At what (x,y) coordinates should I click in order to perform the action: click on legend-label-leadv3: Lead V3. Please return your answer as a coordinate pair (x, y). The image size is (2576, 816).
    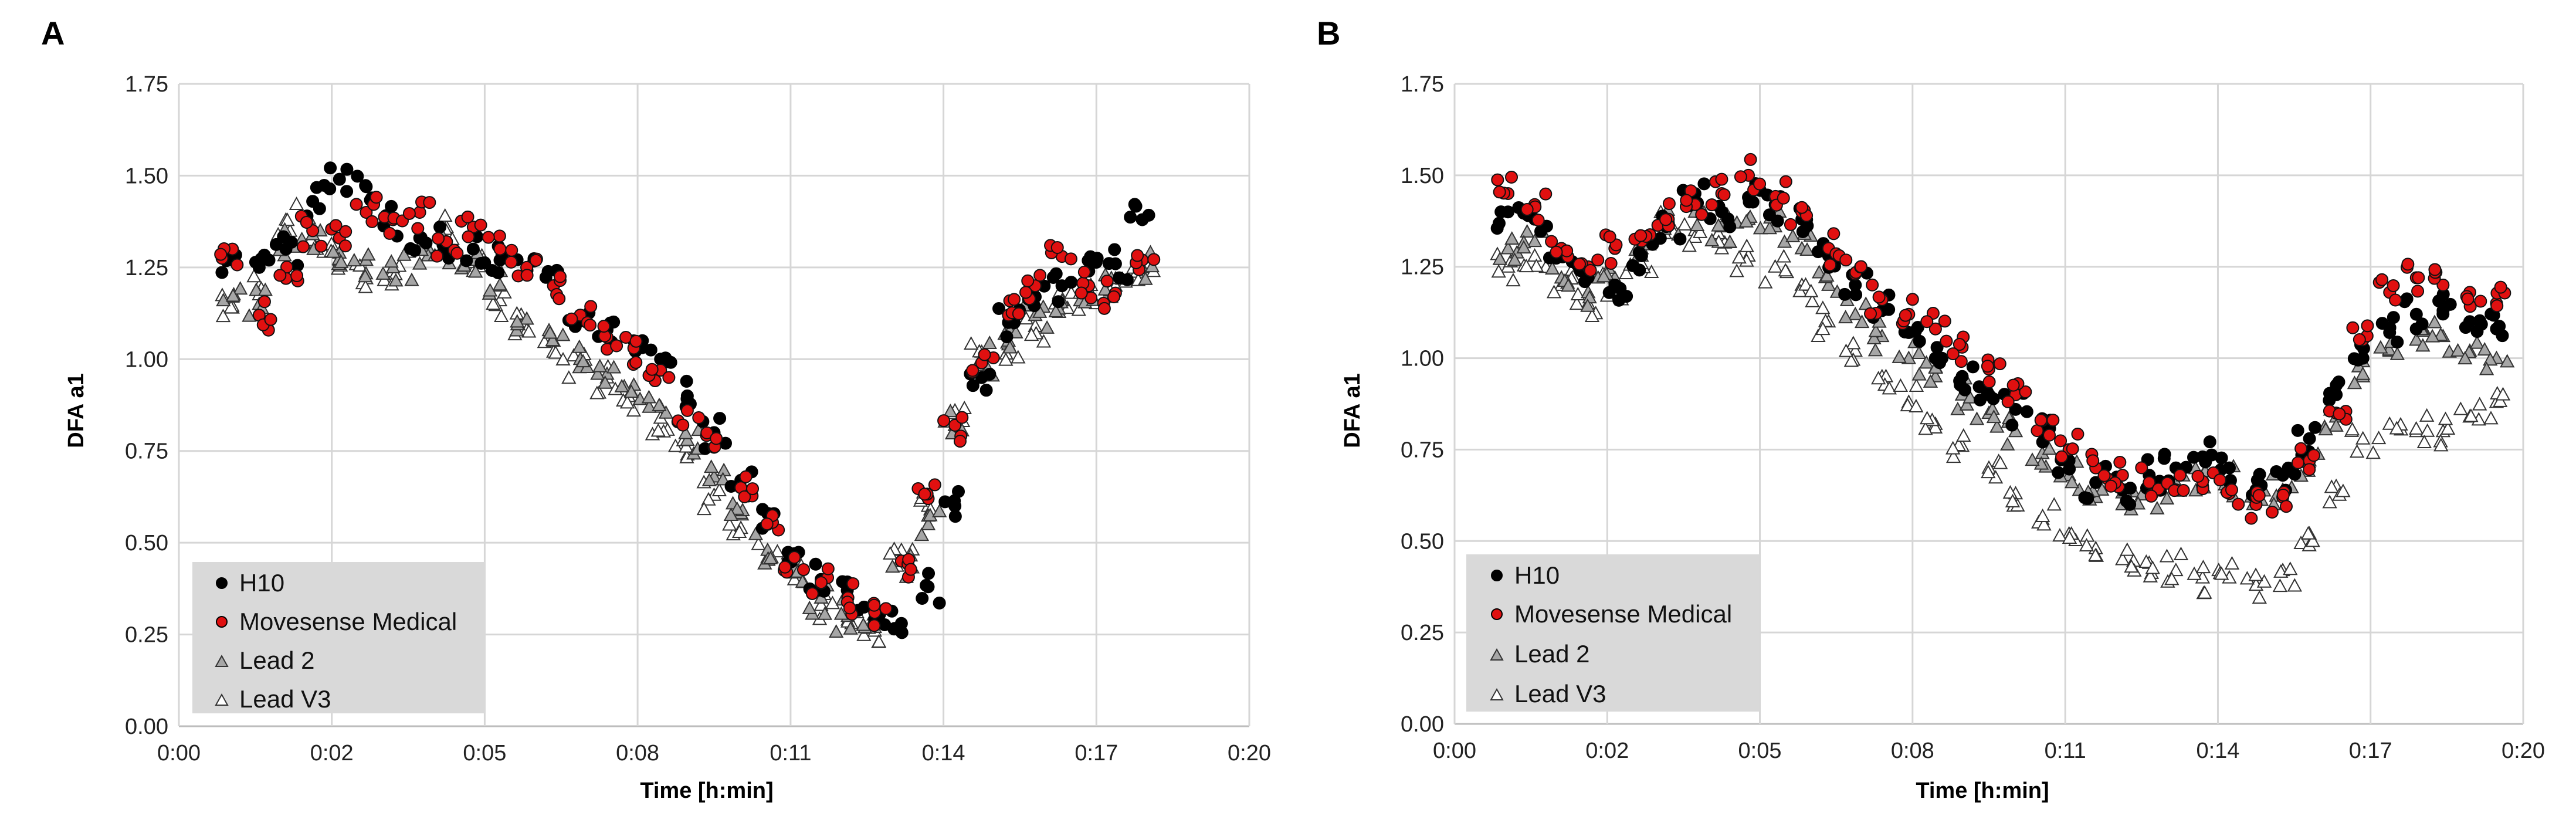
    Looking at the image, I should click on (285, 699).